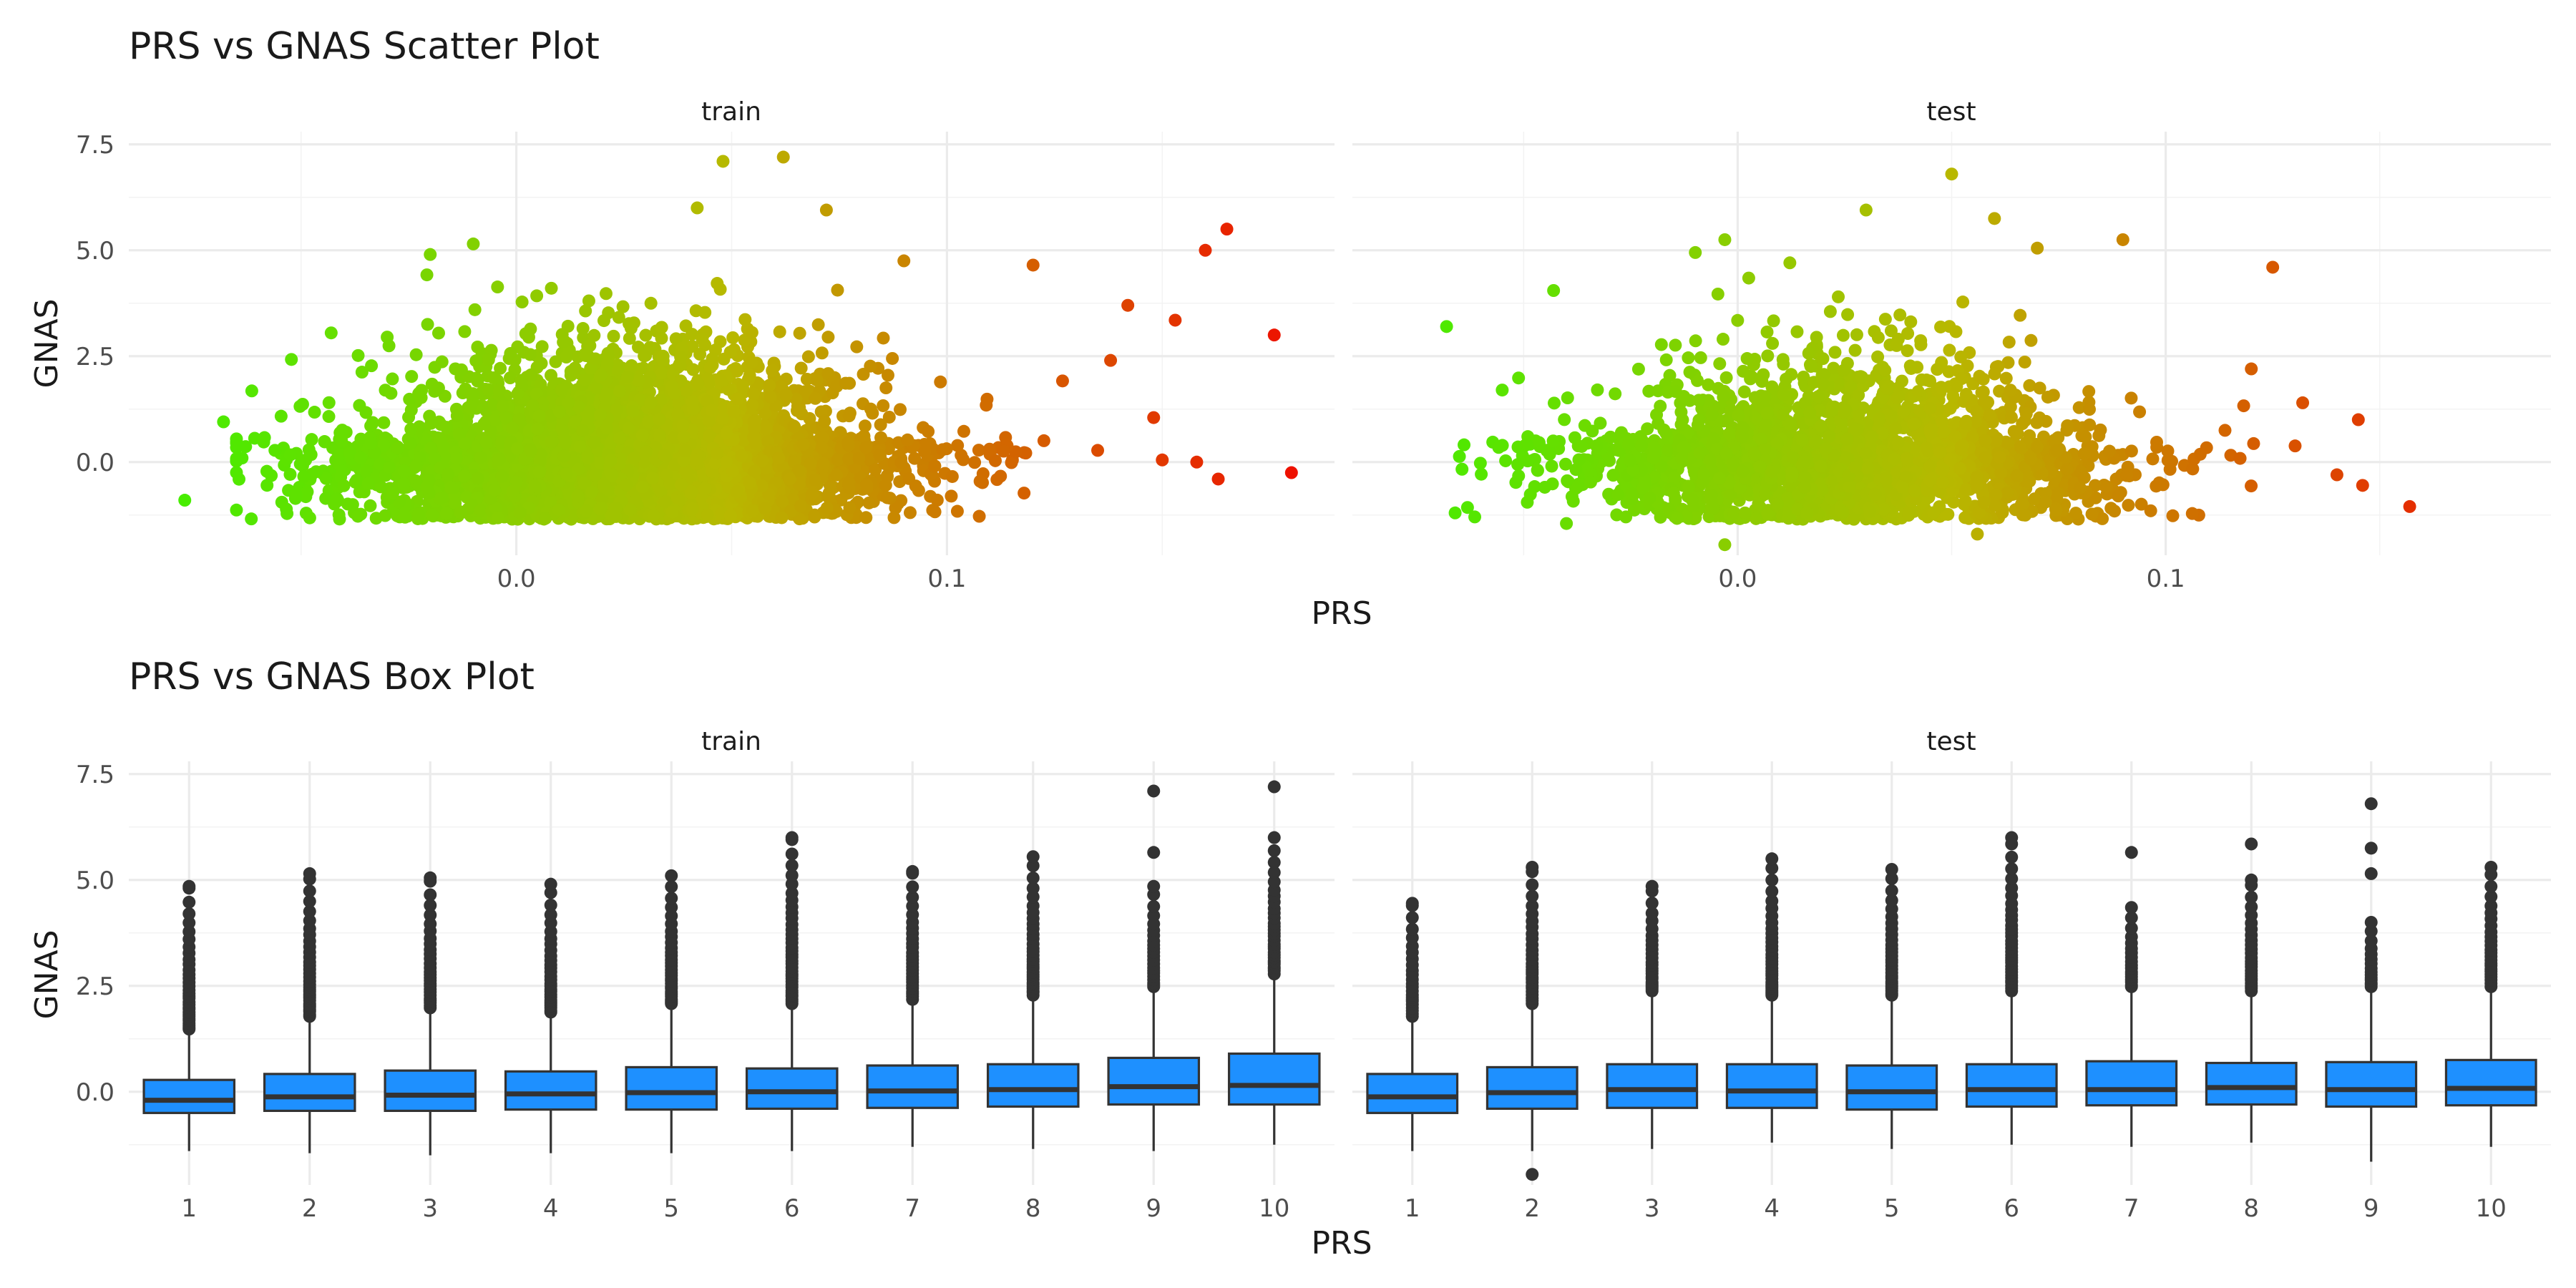 Image resolution: width=2576 pixels, height=1288 pixels. What do you see at coordinates (731, 741) in the screenshot?
I see `box-facet-label-train: train` at bounding box center [731, 741].